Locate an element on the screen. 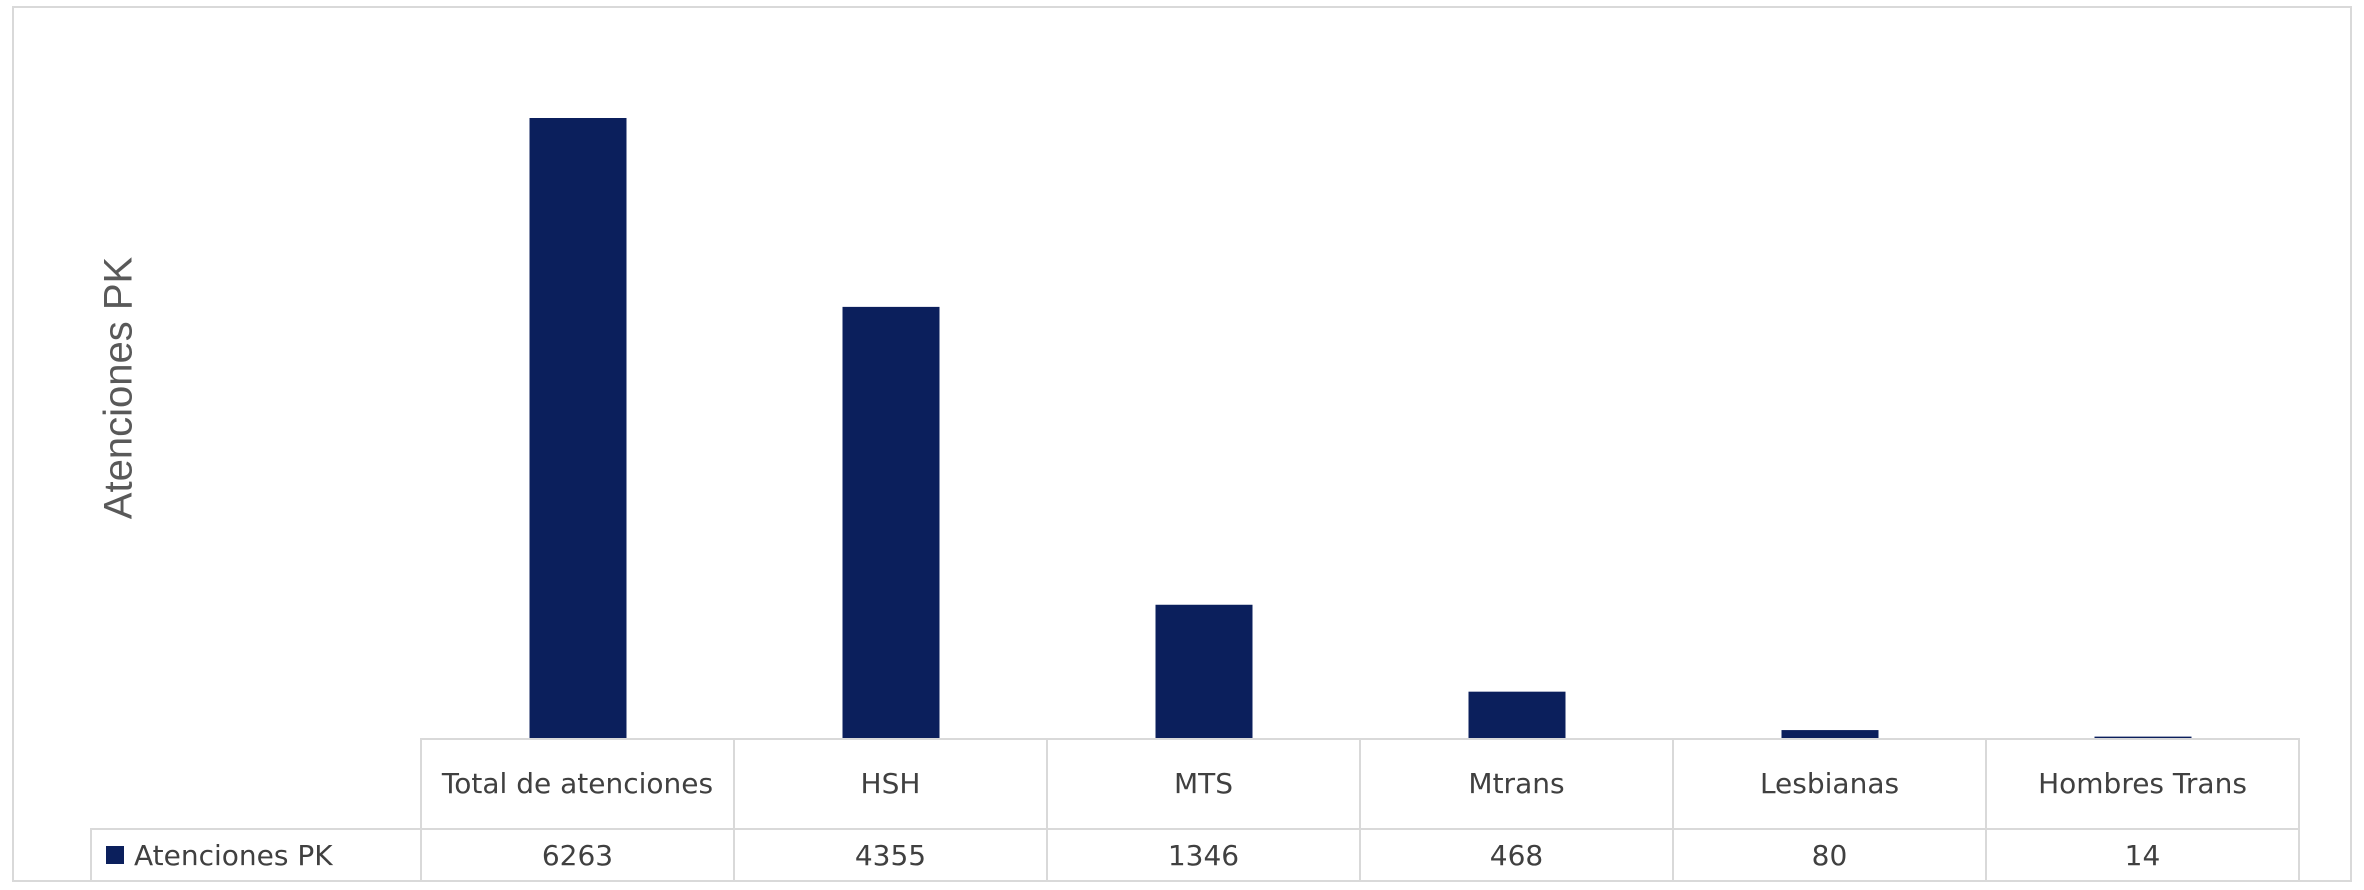 The height and width of the screenshot is (890, 2364). category-label: Mtrans is located at coordinates (1516, 784).